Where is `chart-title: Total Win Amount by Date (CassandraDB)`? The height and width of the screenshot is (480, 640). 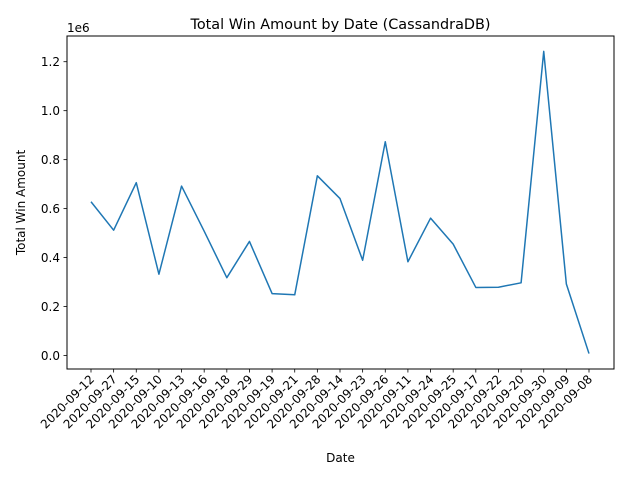
chart-title: Total Win Amount by Date (CassandraDB) is located at coordinates (340, 25).